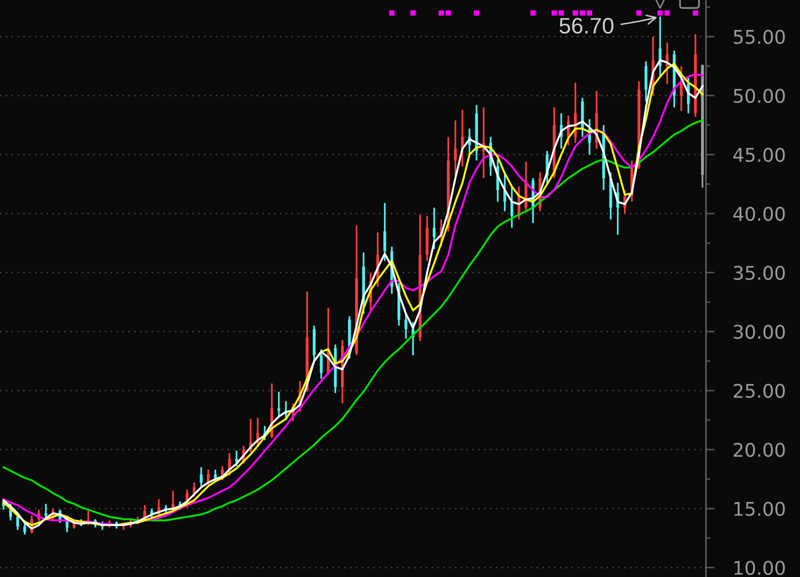  Describe the element at coordinates (759, 273) in the screenshot. I see `y-tick-label: 35.00` at that location.